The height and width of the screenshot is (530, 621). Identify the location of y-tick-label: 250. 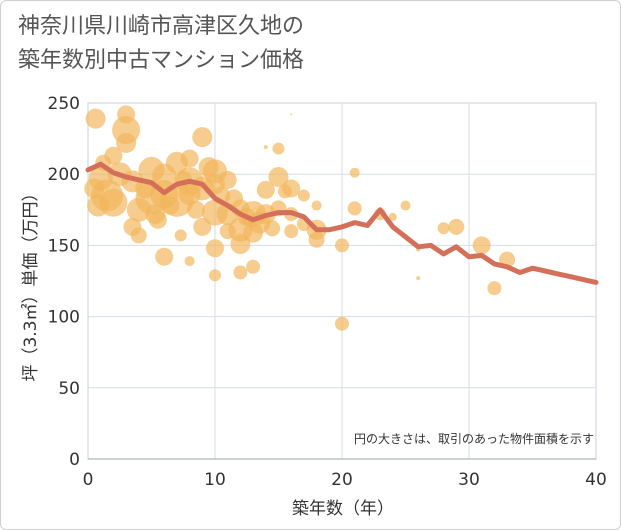
(64, 104).